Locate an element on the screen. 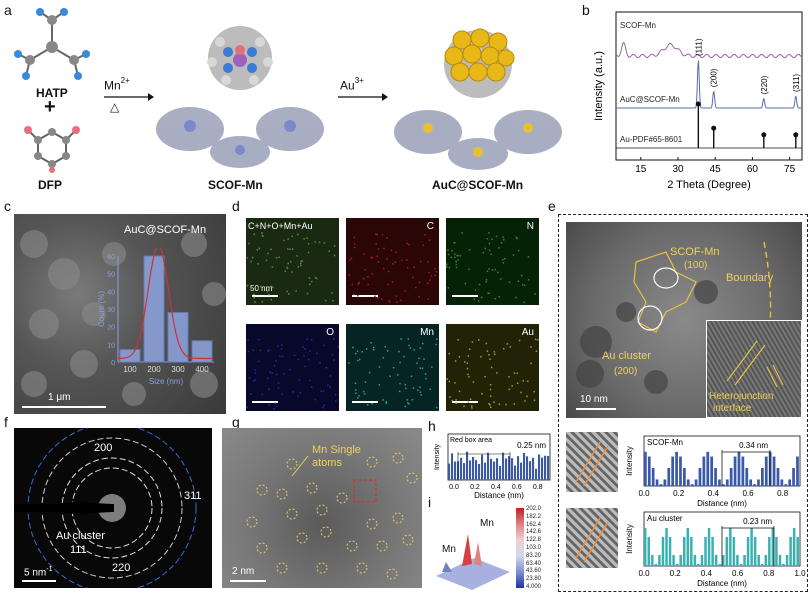 This screenshot has width=811, height=596. heat-symbol: △ is located at coordinates (115, 107).